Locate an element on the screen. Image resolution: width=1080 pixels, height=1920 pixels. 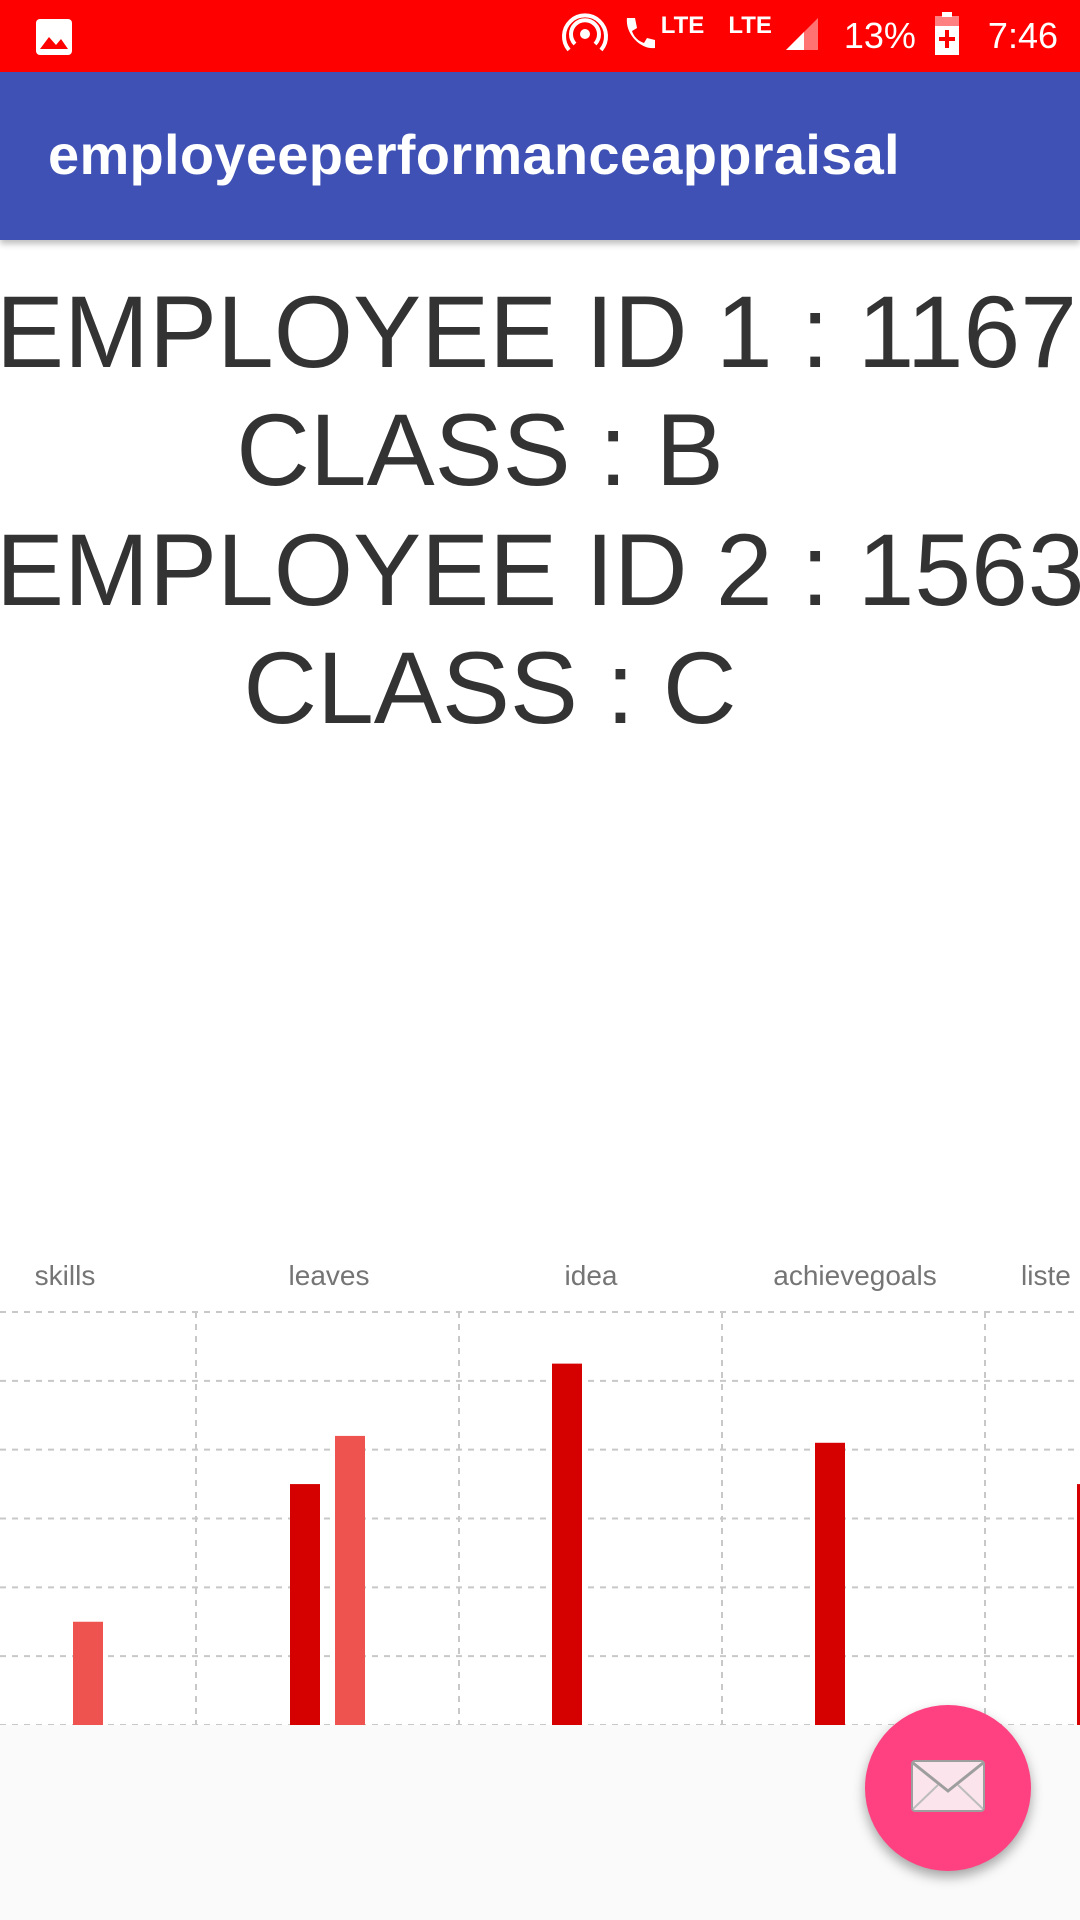
employee-1-class: CLASS : B is located at coordinates (480, 450).